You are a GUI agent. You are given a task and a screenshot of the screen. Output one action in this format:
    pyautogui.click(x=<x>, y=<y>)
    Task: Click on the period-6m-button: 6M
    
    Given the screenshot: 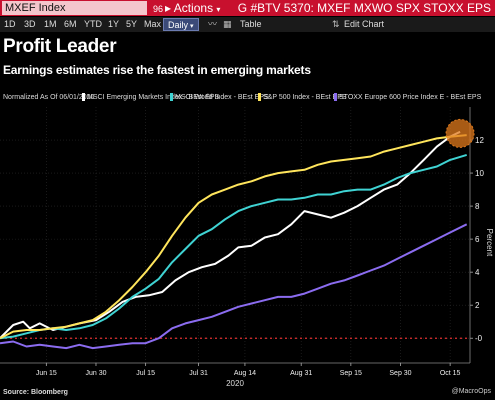 What is the action you would take?
    pyautogui.click(x=70, y=24)
    